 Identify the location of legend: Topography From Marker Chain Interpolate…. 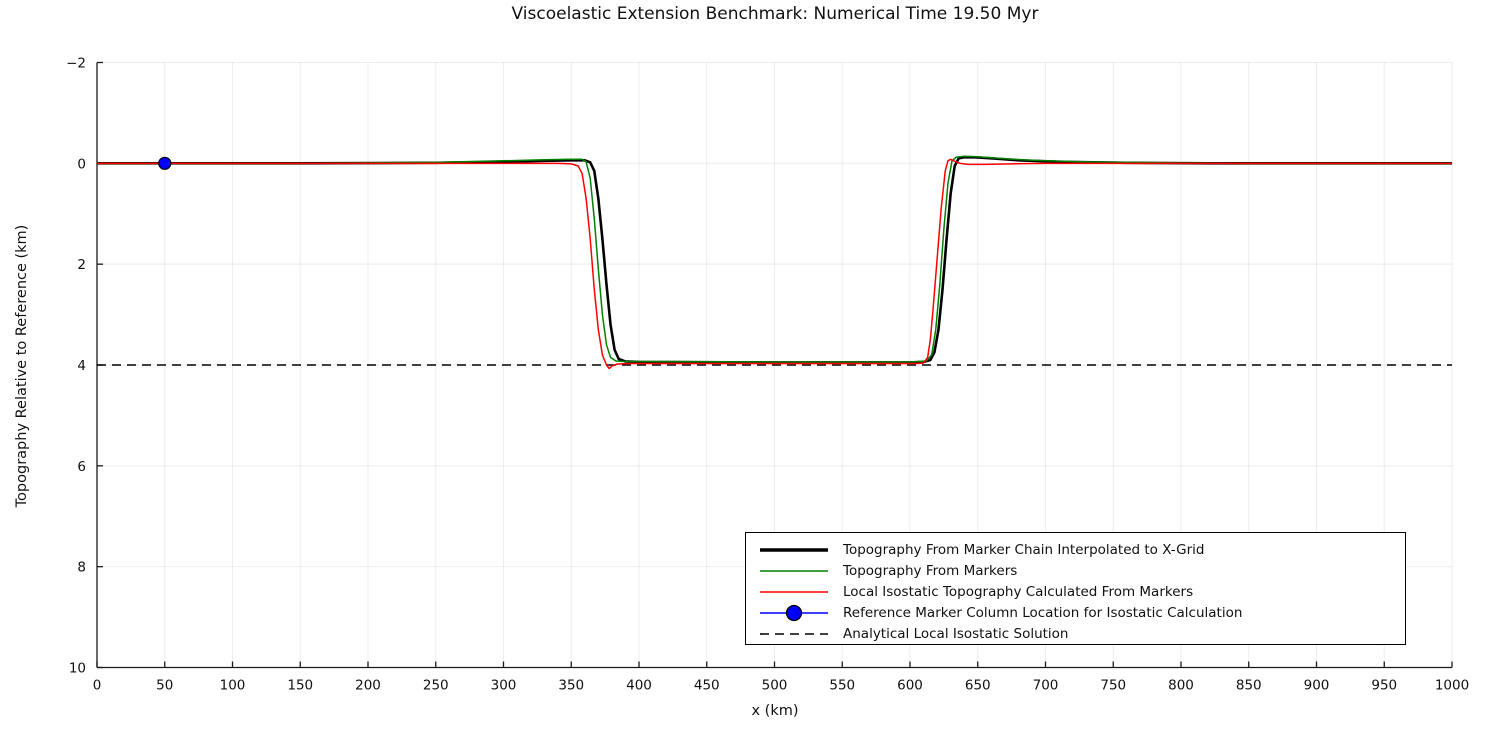
(1075, 588).